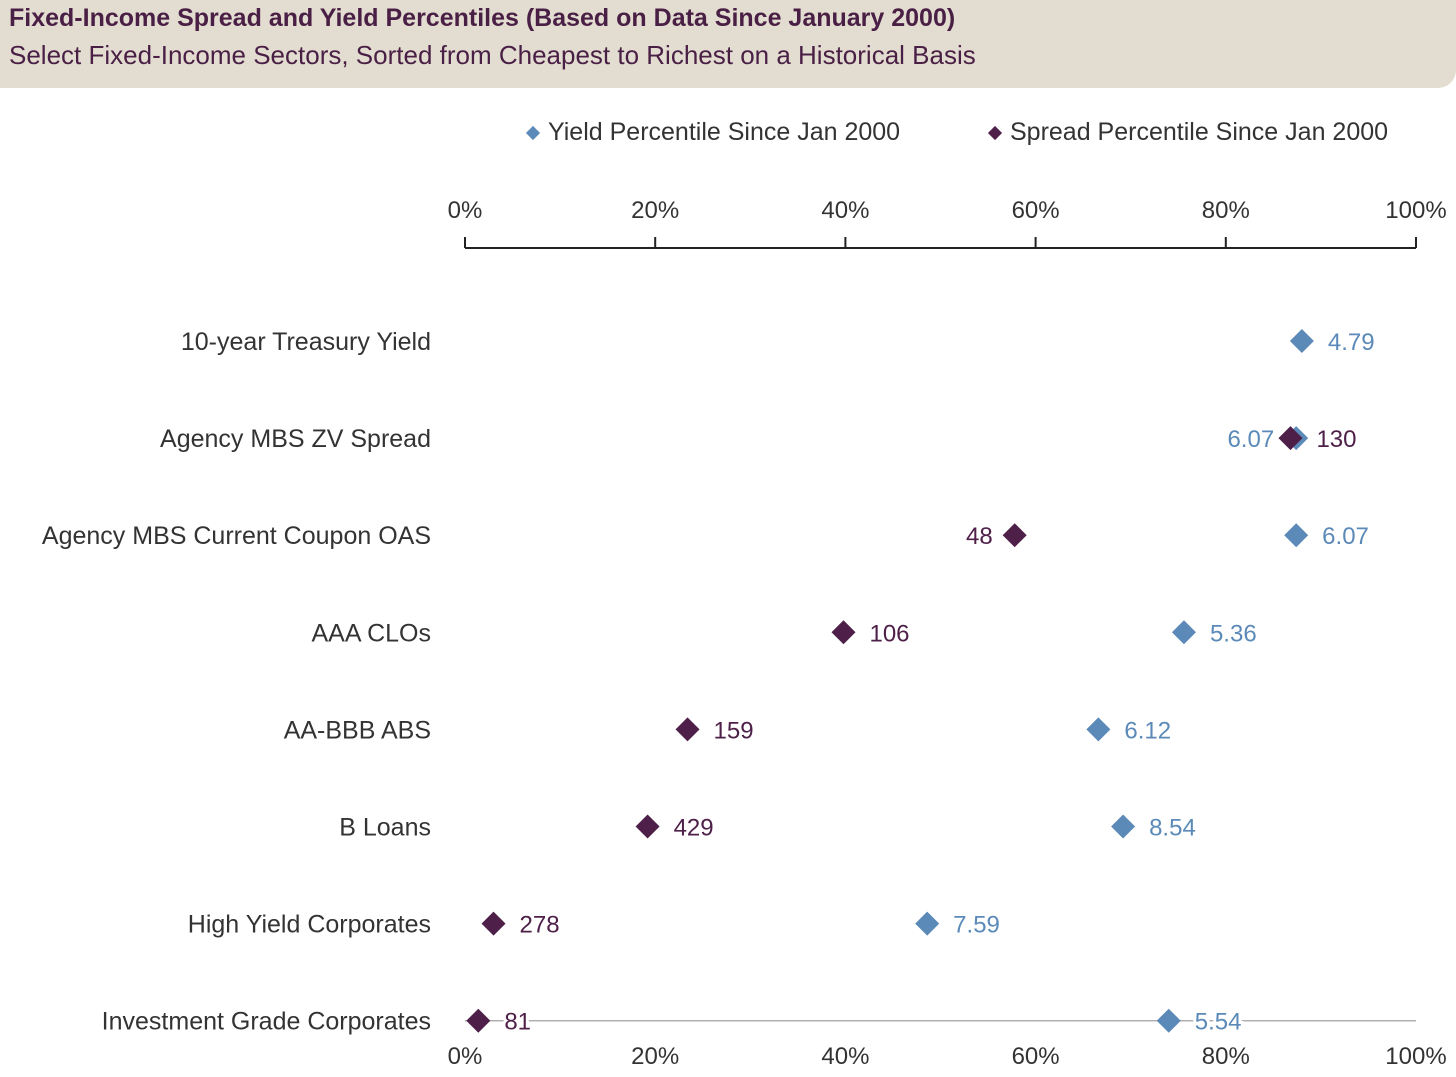 The height and width of the screenshot is (1077, 1456). I want to click on spread-value-label-halo: 159, so click(734, 730).